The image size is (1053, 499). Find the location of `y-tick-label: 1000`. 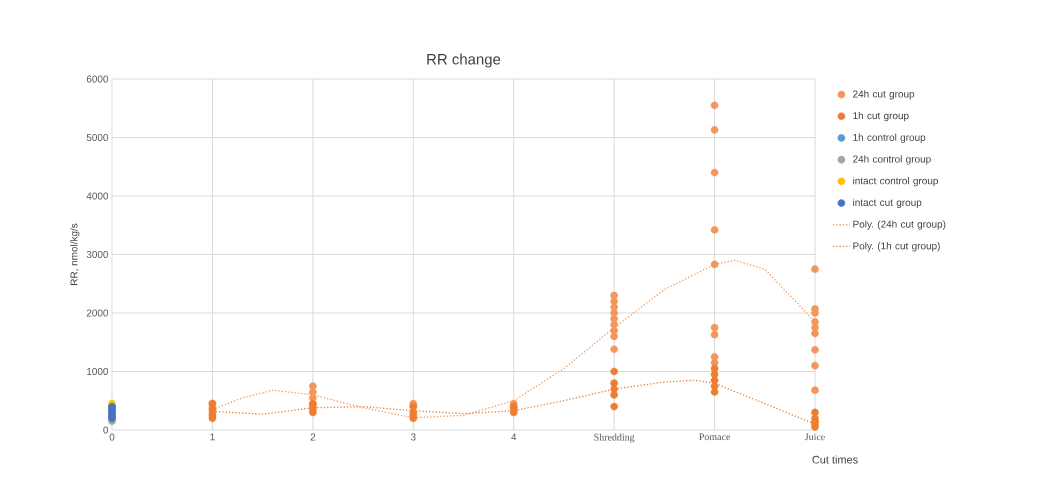

y-tick-label: 1000 is located at coordinates (98, 371).